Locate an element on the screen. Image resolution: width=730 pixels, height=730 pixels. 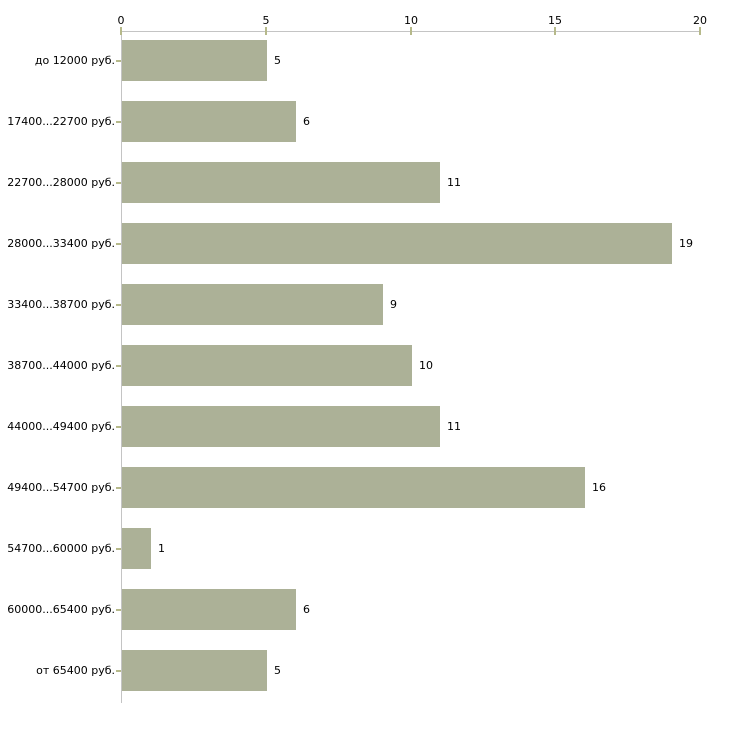
category-label: 17400...22700 руб. is located at coordinates (61, 121).